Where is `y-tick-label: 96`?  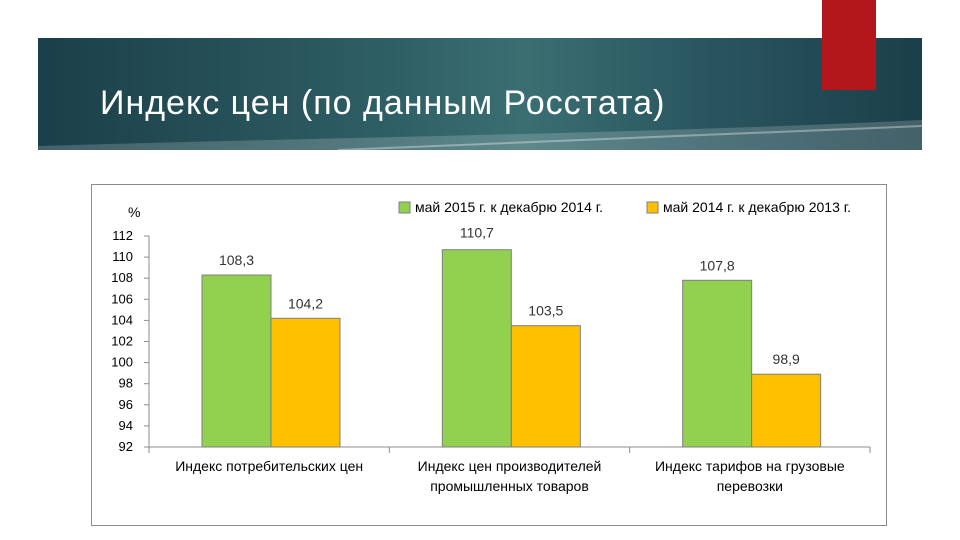
y-tick-label: 96 is located at coordinates (126, 404).